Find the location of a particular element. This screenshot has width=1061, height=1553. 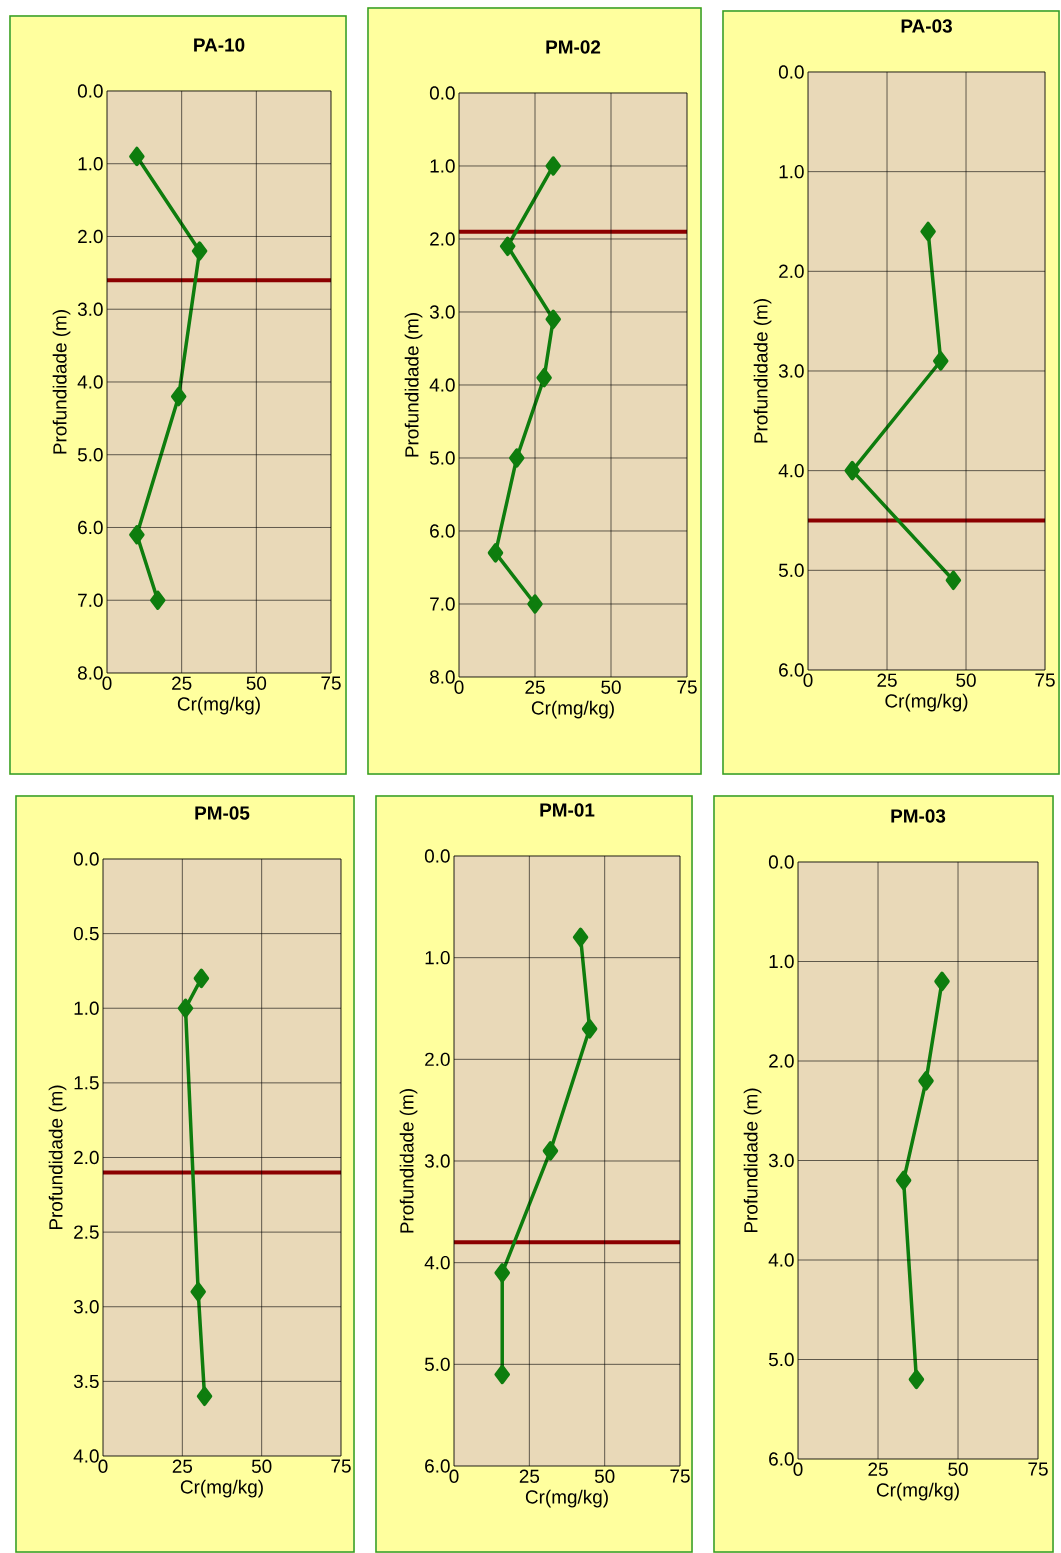

chart-title: PA-10 is located at coordinates (219, 45).